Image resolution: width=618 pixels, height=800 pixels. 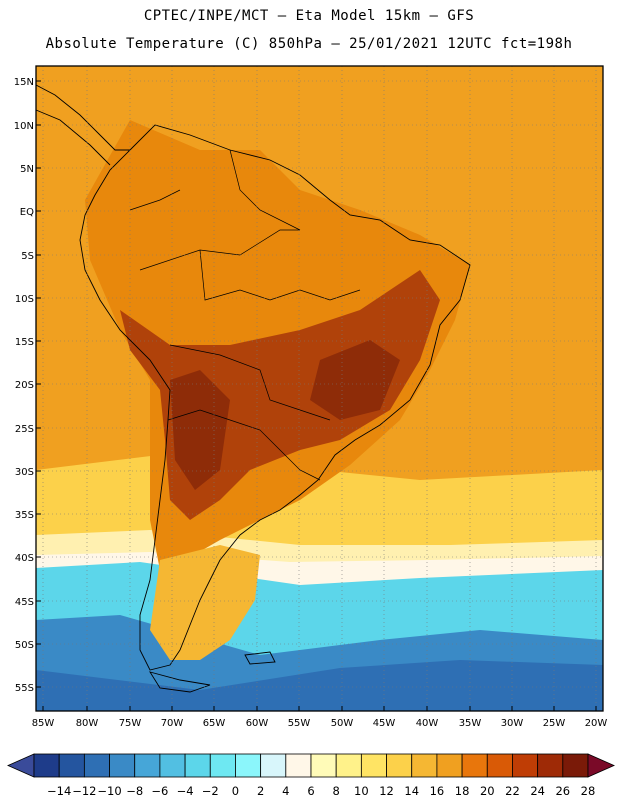 What do you see at coordinates (601, 765) in the screenshot?
I see `colorbar-over-arrow` at bounding box center [601, 765].